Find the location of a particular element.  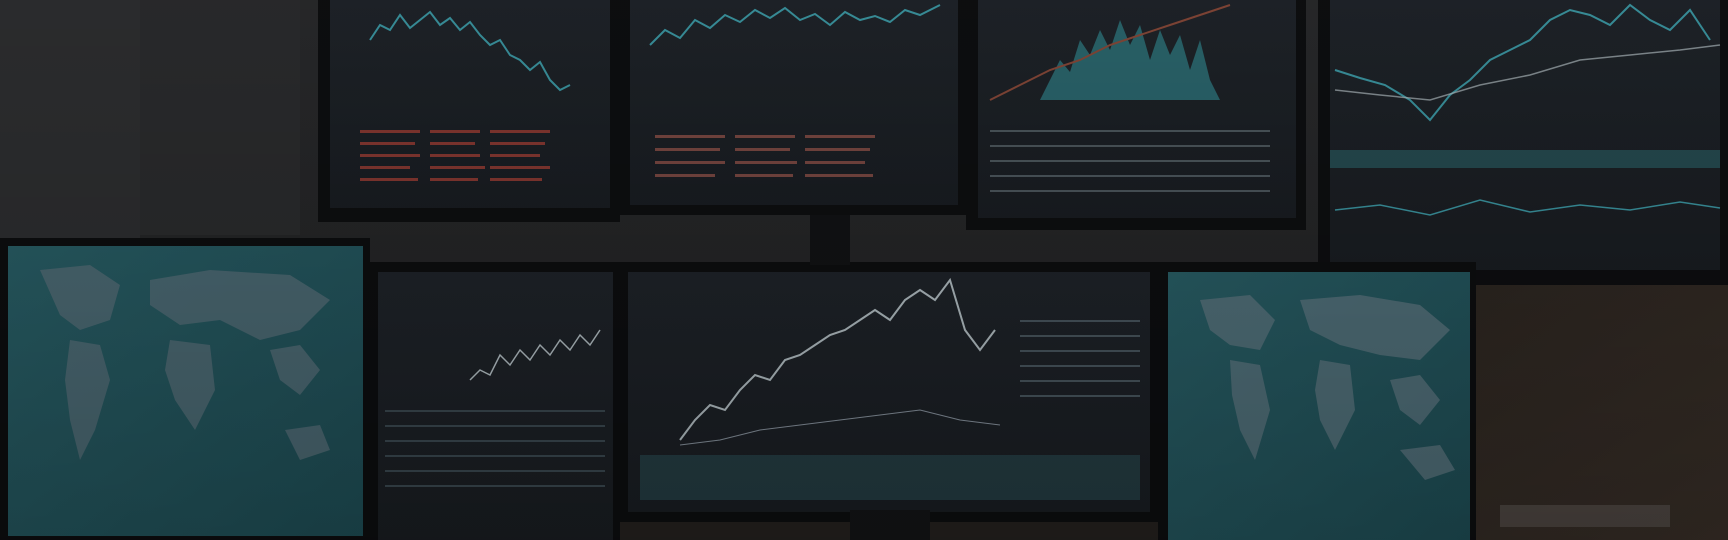

monitor-bottom-left is located at coordinates (185, 389).